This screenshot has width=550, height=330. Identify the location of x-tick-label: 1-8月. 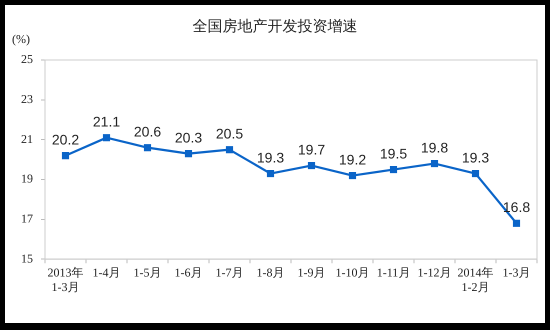
(270, 273).